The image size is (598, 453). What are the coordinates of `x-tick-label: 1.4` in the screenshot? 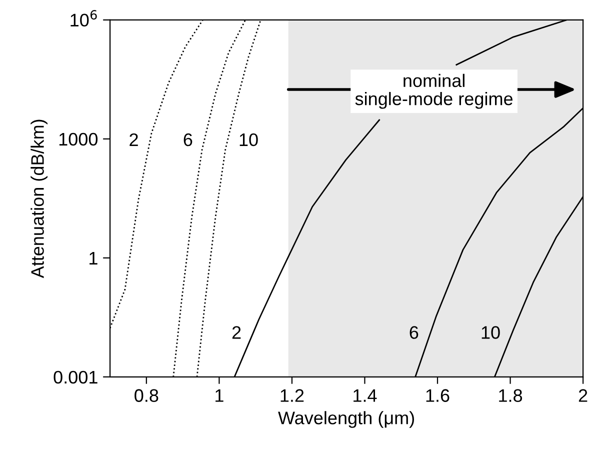 It's located at (365, 395).